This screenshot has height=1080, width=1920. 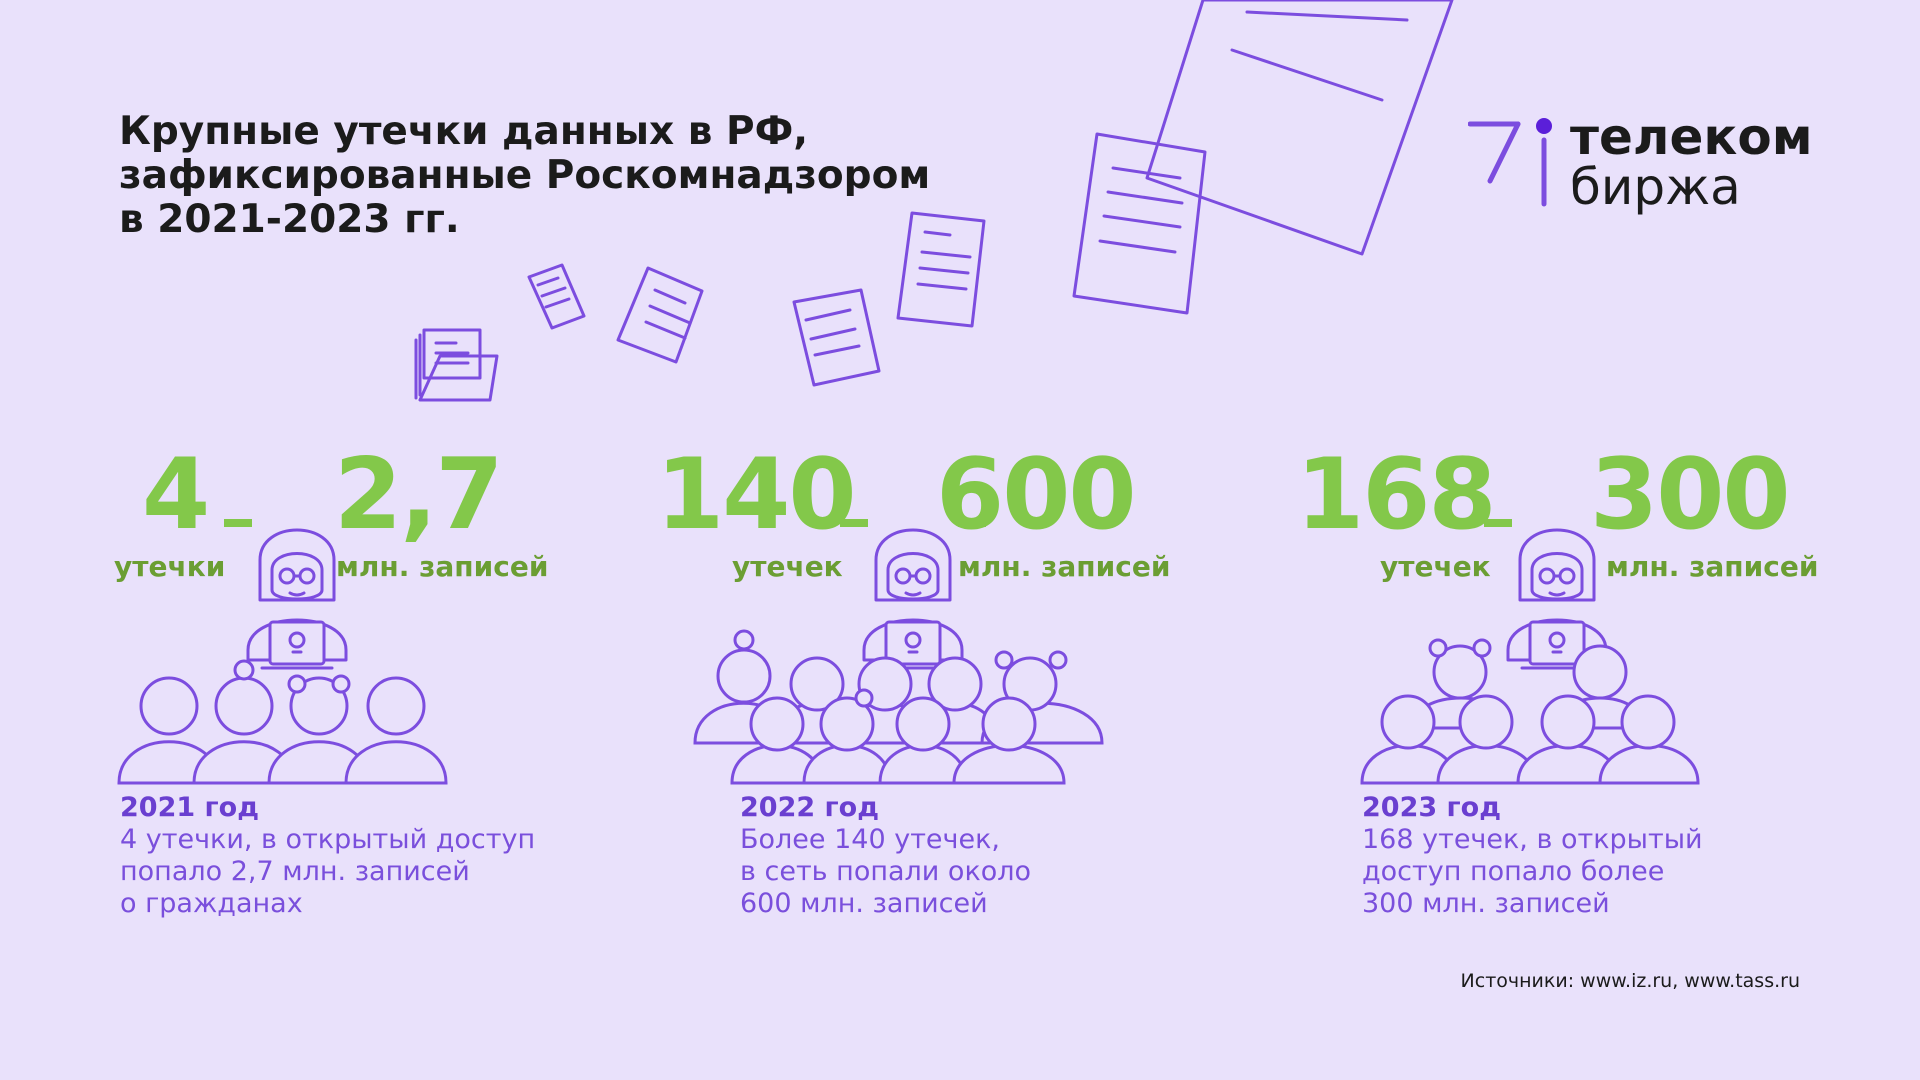 What do you see at coordinates (170, 566) in the screenshot?
I see `leaks-unit: утечки` at bounding box center [170, 566].